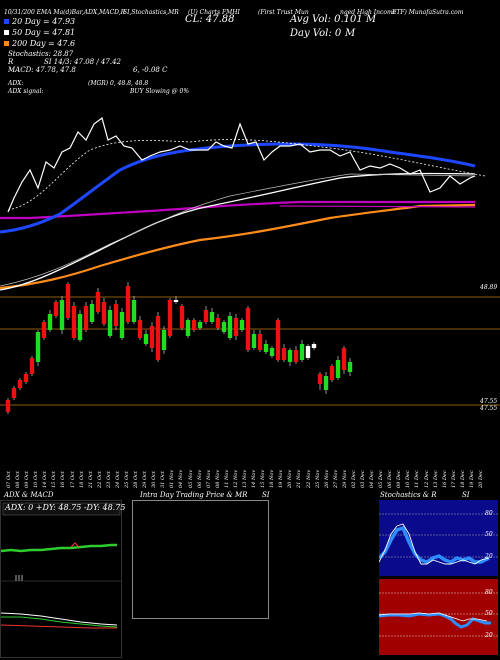 This screenshot has height=660, width=500. Describe the element at coordinates (368, 12) in the screenshot. I see `header-fund-desc: nged High Income` at that location.